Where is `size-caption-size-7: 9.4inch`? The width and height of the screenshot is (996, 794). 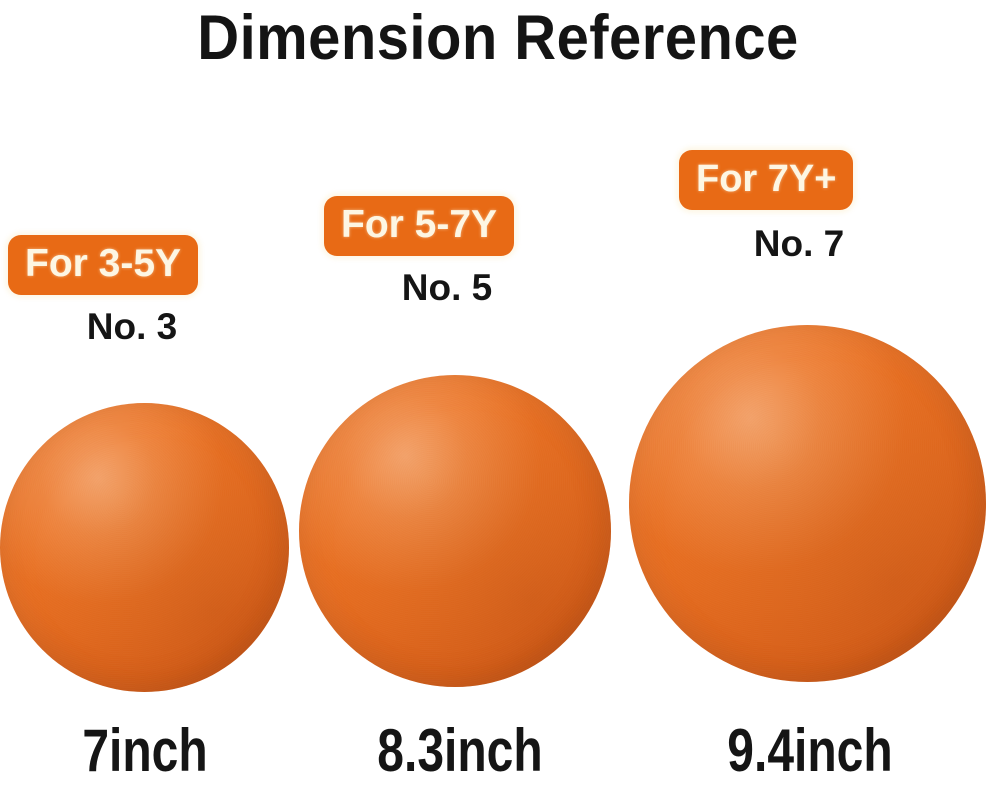 size-caption-size-7: 9.4inch is located at coordinates (810, 750).